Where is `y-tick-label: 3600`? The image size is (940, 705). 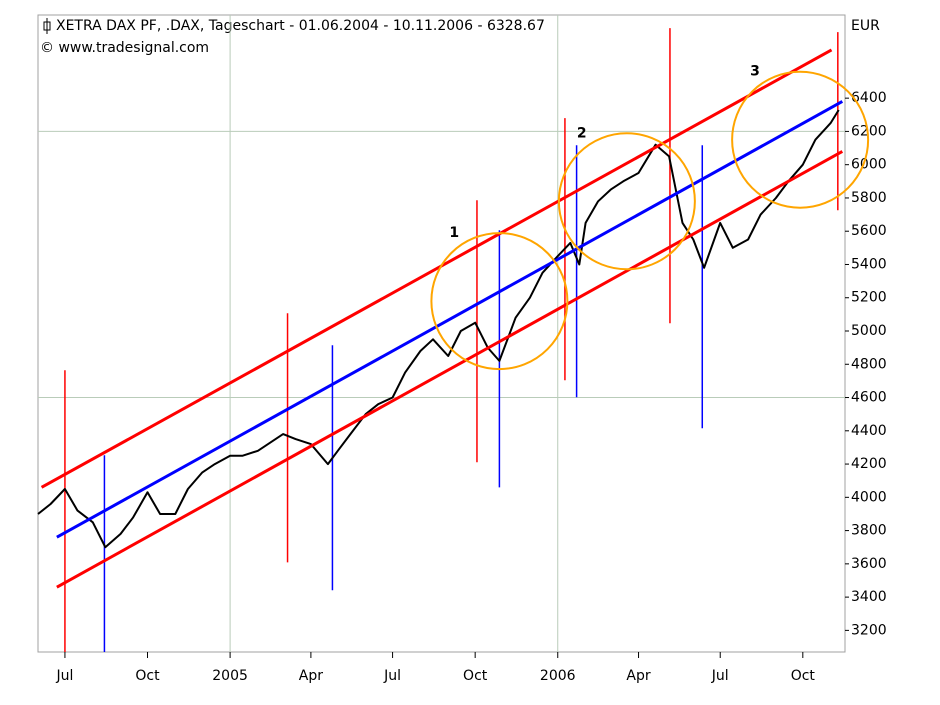
y-tick-label: 3600 is located at coordinates (869, 564).